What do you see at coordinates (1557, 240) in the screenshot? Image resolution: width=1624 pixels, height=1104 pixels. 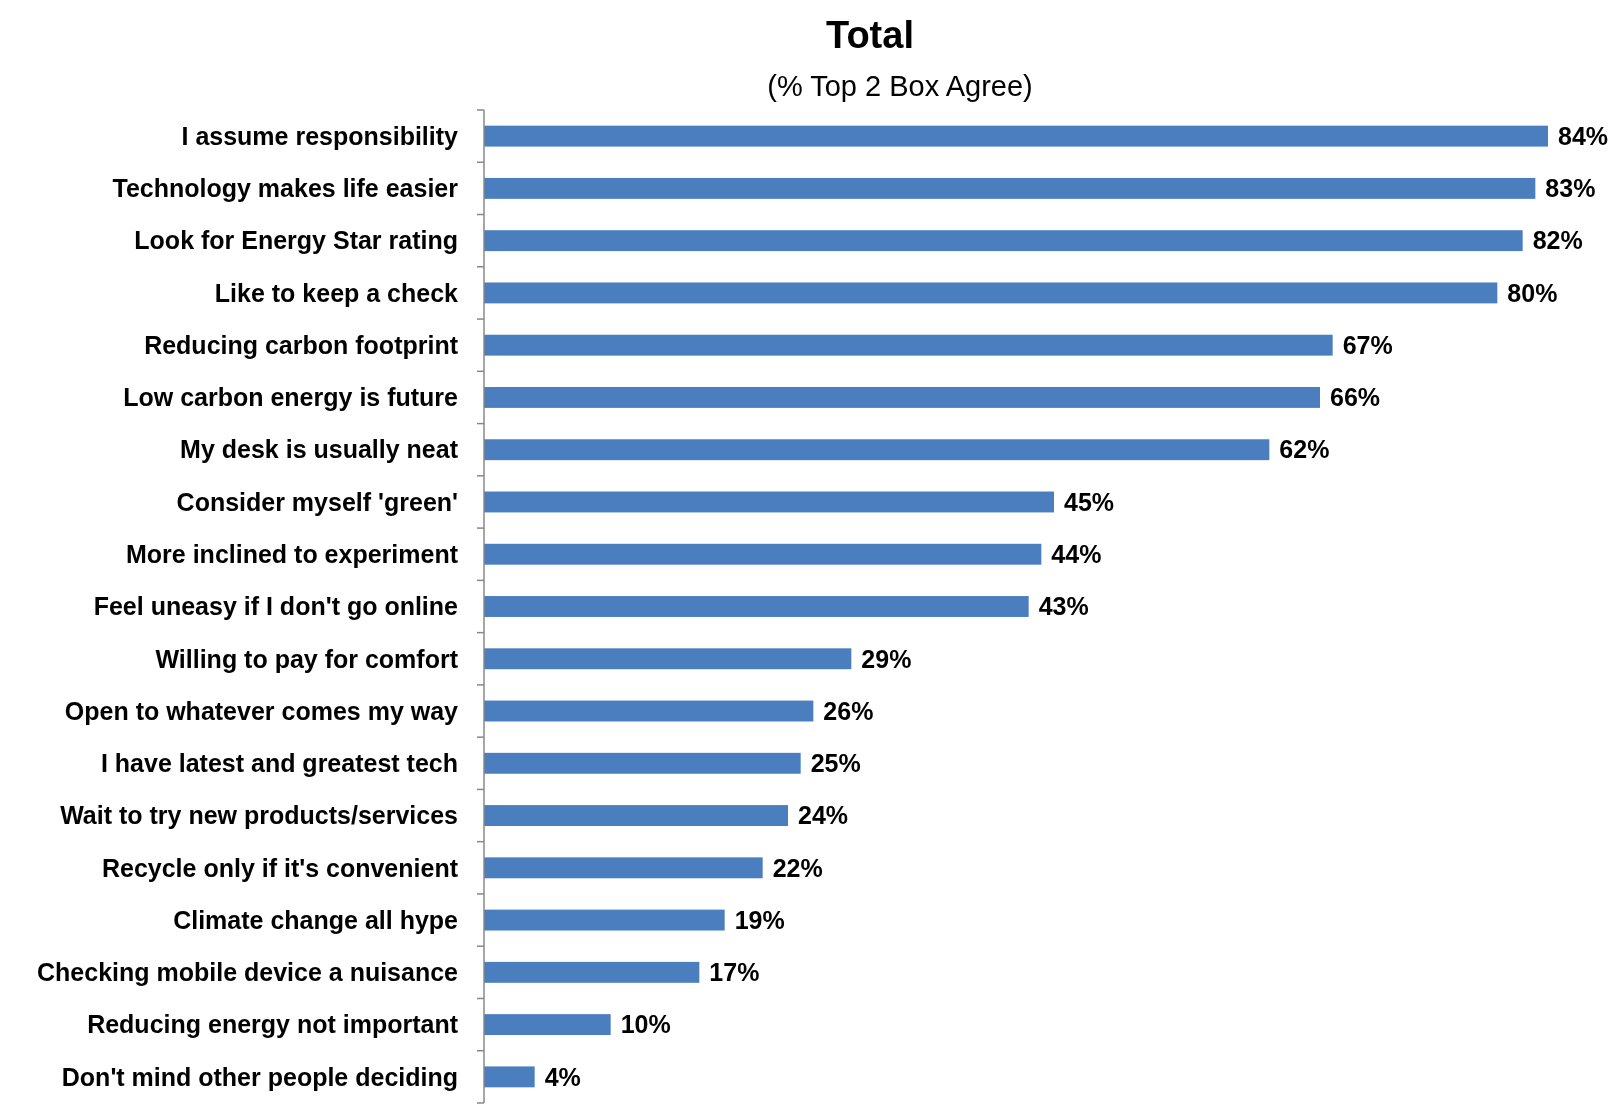 I see `data-label: 82%` at bounding box center [1557, 240].